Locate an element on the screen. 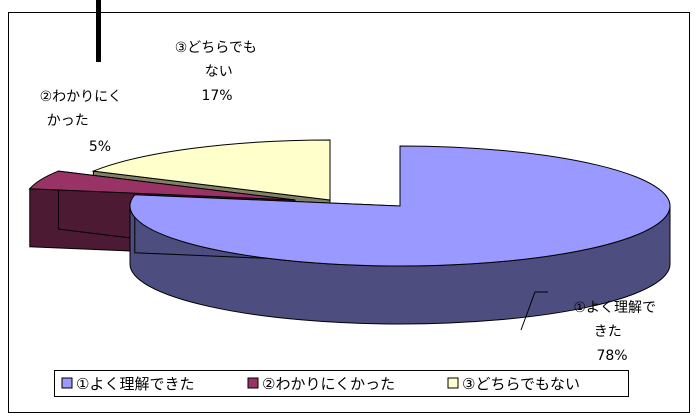 The width and height of the screenshot is (699, 418). edge-bar is located at coordinates (98, 31).